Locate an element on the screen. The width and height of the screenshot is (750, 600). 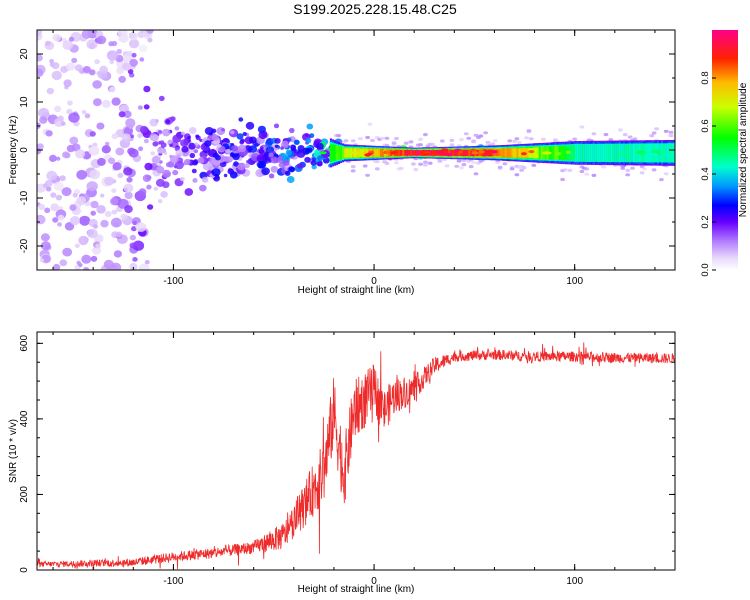
x-tick-label: -100 is located at coordinates (173, 581).